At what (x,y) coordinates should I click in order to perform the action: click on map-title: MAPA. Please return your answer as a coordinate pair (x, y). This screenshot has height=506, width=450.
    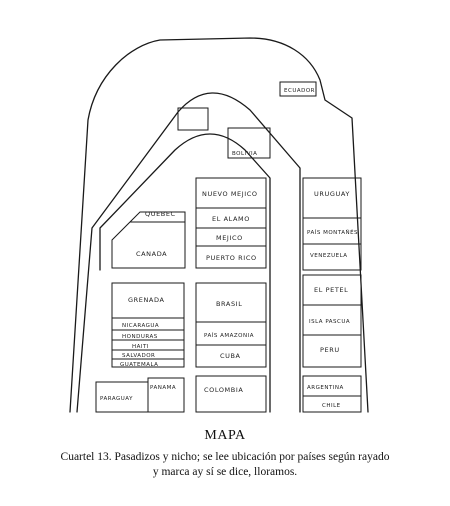
    Looking at the image, I should click on (225, 435).